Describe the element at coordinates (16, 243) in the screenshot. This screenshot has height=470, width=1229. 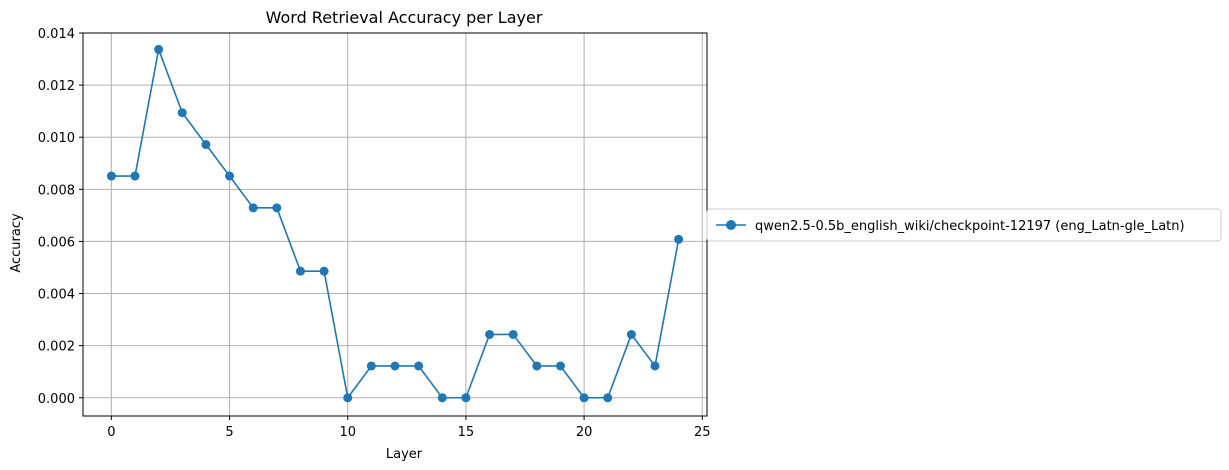
I see `y-axis-label: Accuracy` at that location.